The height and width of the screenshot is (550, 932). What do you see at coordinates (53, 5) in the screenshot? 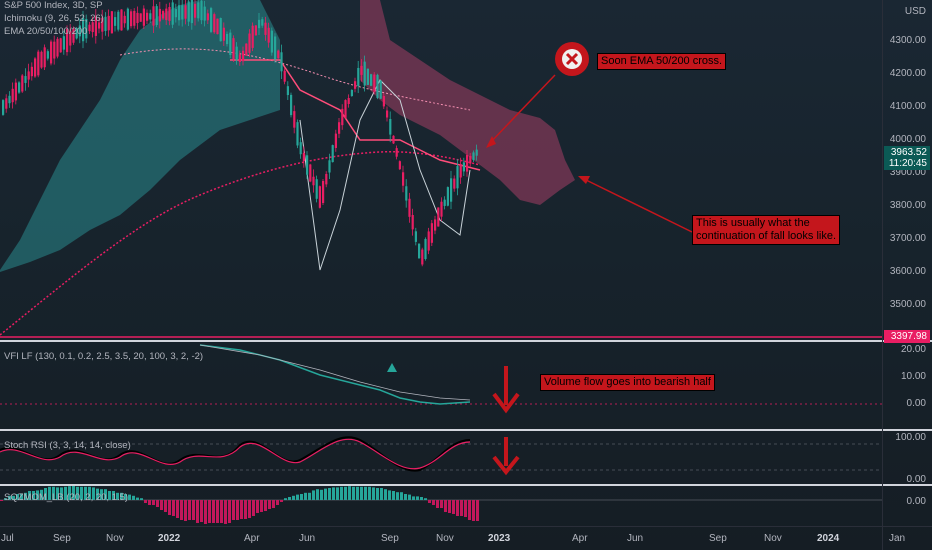
I see `symbol-title: S&P 500 Index, 3D, SP` at bounding box center [53, 5].